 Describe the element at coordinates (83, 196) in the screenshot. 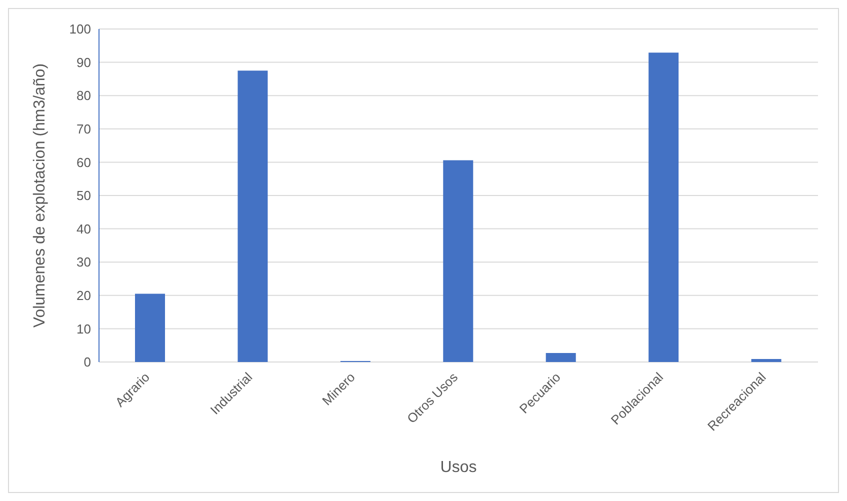

I see `y-tick-label: 50` at that location.